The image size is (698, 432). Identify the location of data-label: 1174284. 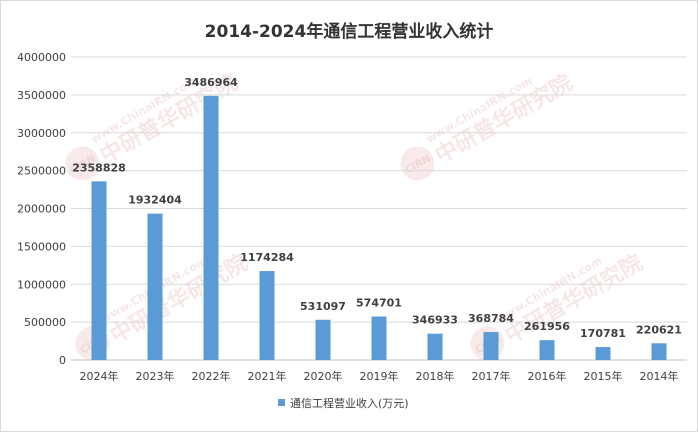
(267, 257).